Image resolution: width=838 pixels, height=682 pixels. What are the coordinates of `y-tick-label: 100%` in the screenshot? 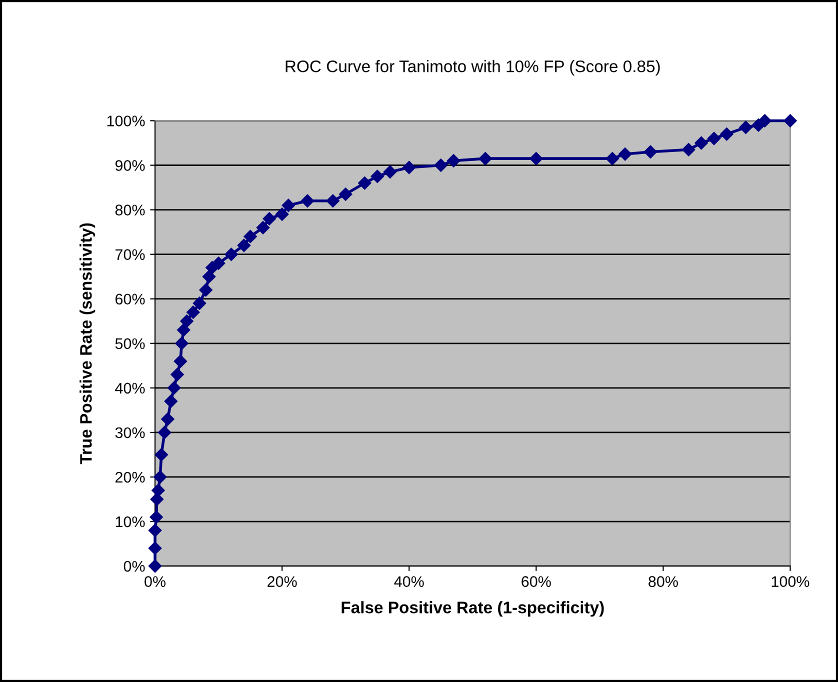 It's located at (126, 121).